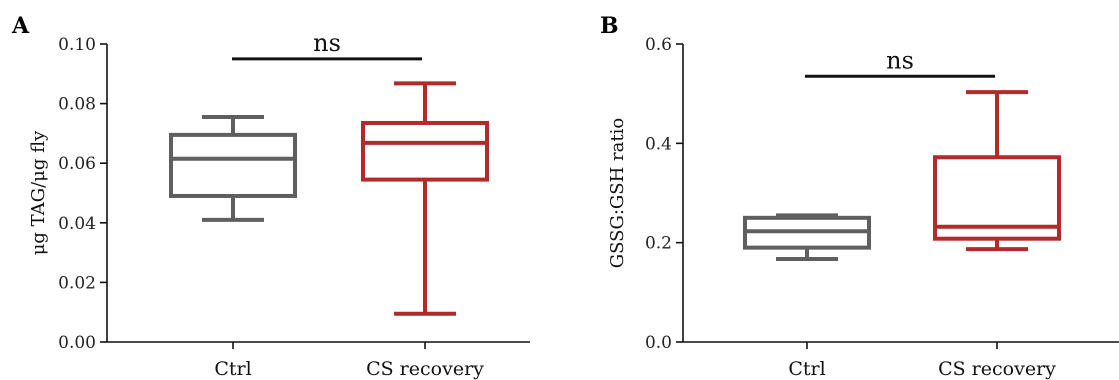  What do you see at coordinates (77, 224) in the screenshot?
I see `panel-a-y-tick-label: 0.04` at bounding box center [77, 224].